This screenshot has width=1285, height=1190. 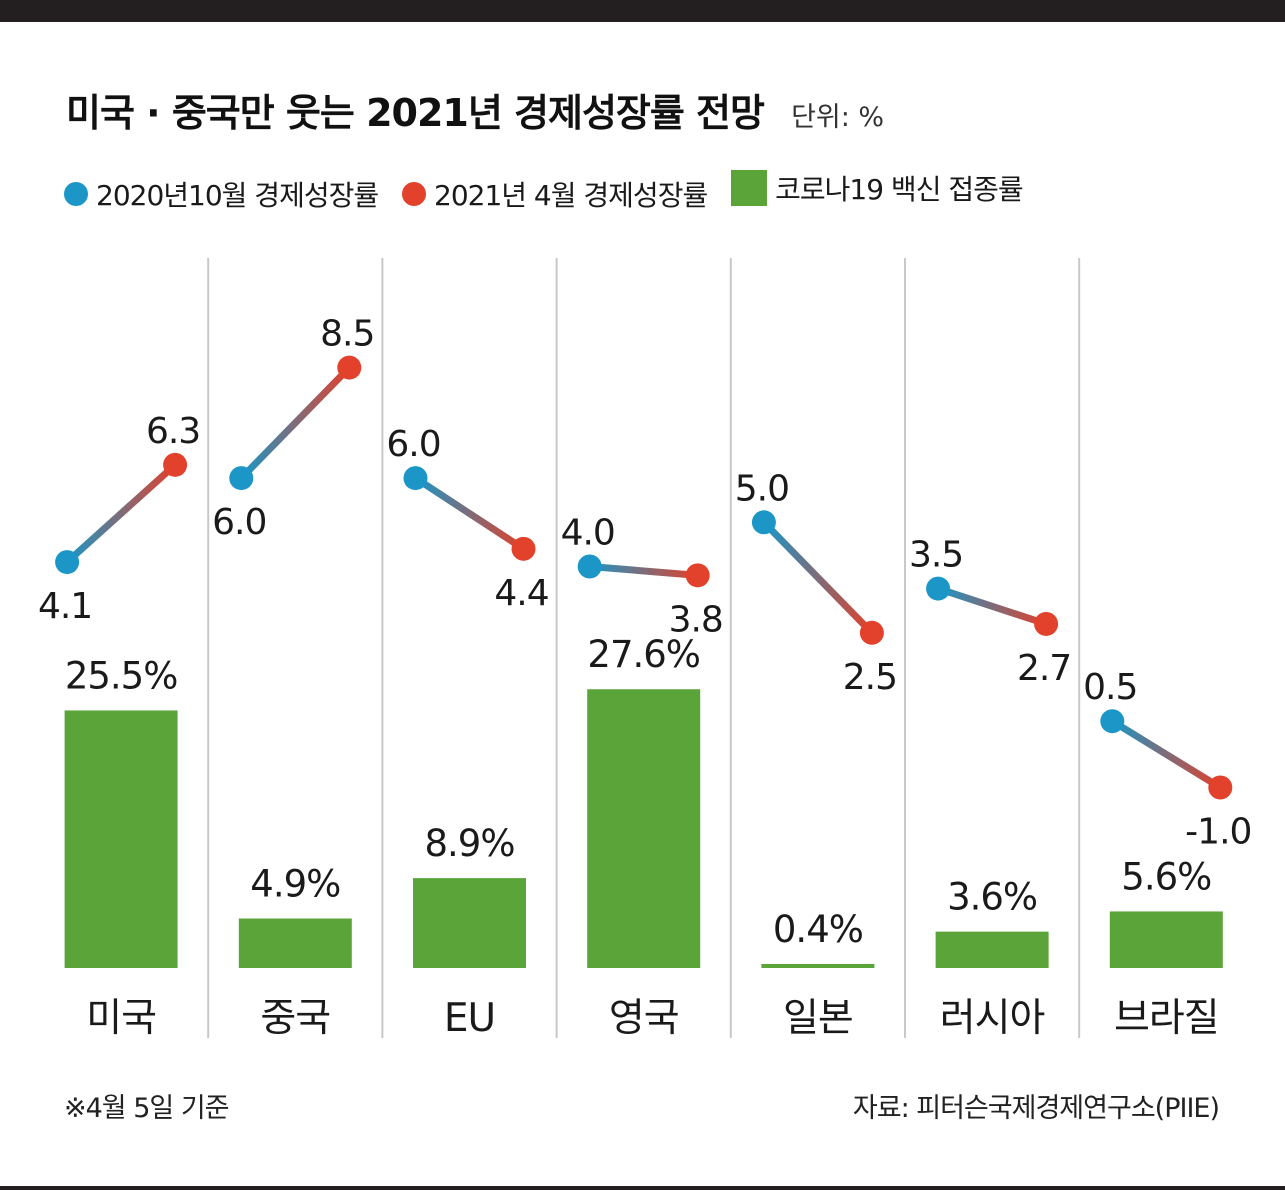 What do you see at coordinates (642, 11) in the screenshot?
I see `top-bar` at bounding box center [642, 11].